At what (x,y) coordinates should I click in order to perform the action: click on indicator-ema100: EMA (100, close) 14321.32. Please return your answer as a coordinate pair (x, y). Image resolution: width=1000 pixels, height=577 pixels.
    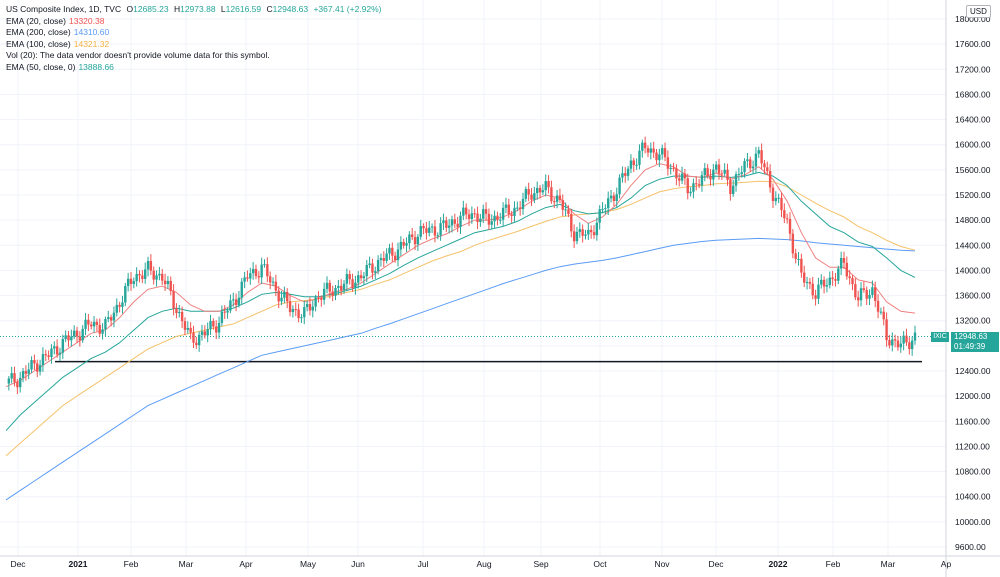
    Looking at the image, I should click on (194, 45).